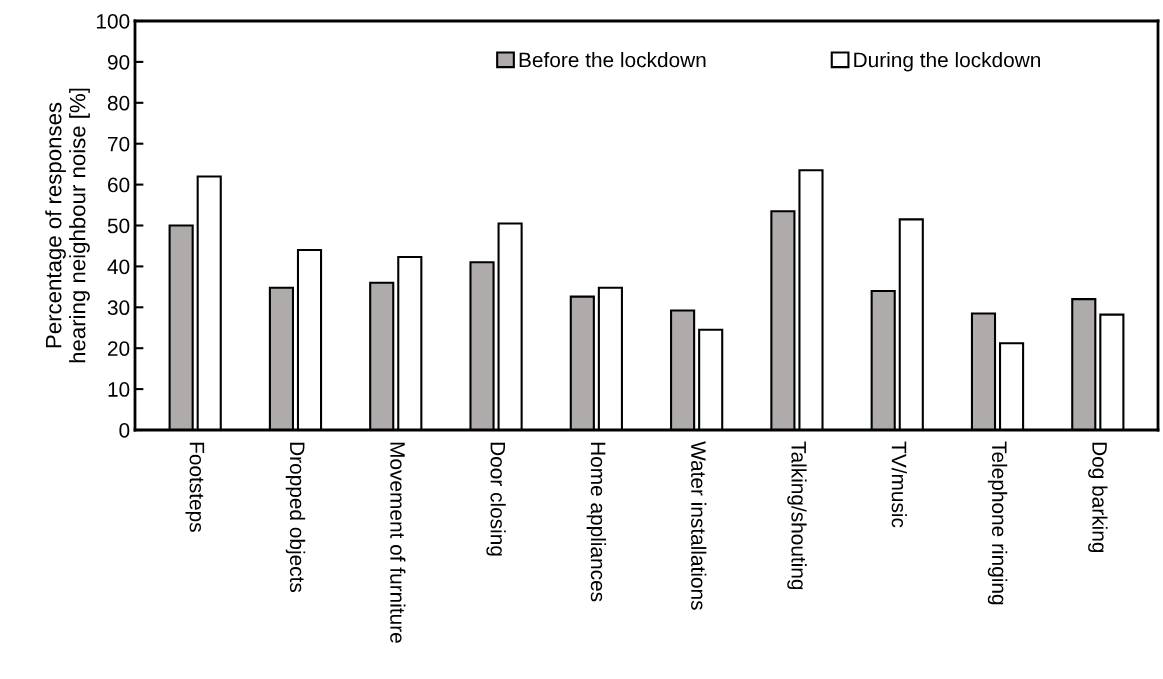  Describe the element at coordinates (67, 225) in the screenshot. I see `y-axis-title: Percentage of responses hearing neighbour noise [%]` at that location.